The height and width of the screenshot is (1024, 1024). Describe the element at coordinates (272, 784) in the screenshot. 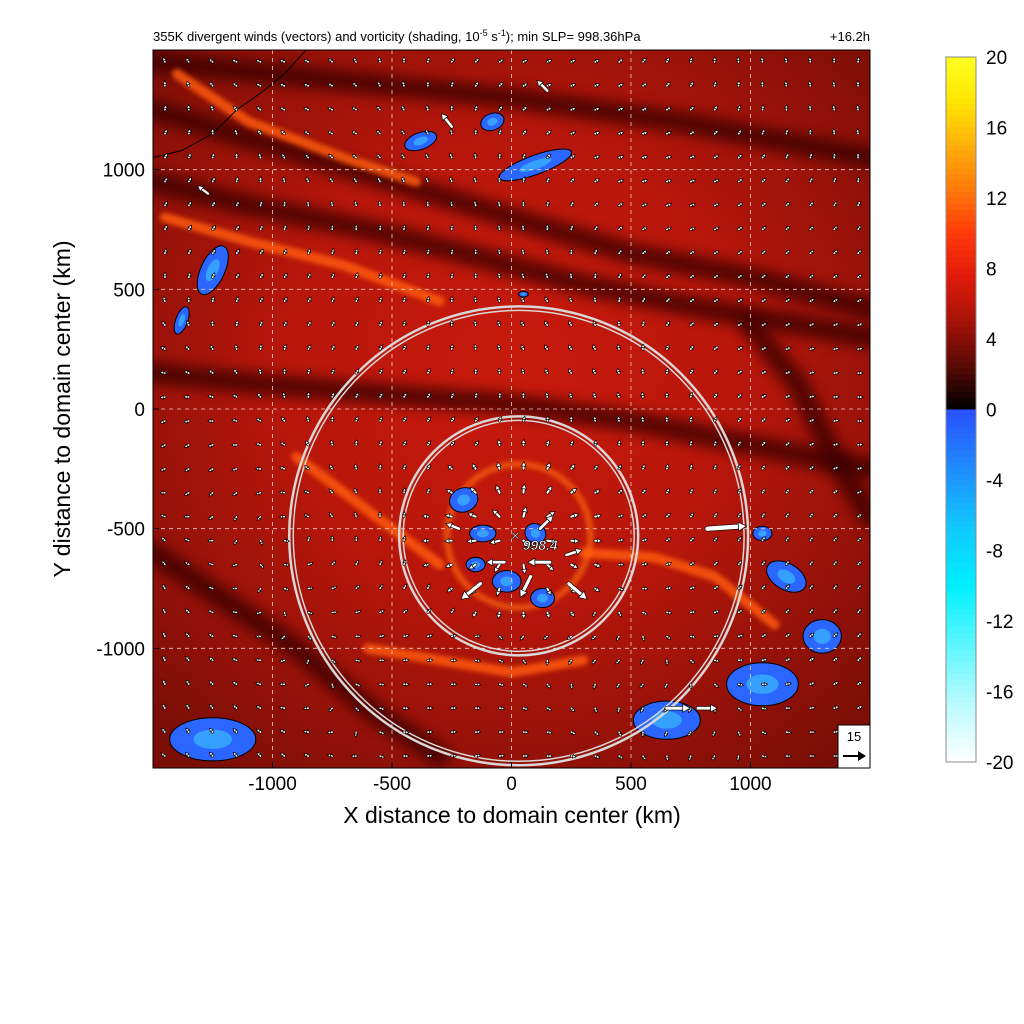

I see `x-tick-label: -1000` at that location.